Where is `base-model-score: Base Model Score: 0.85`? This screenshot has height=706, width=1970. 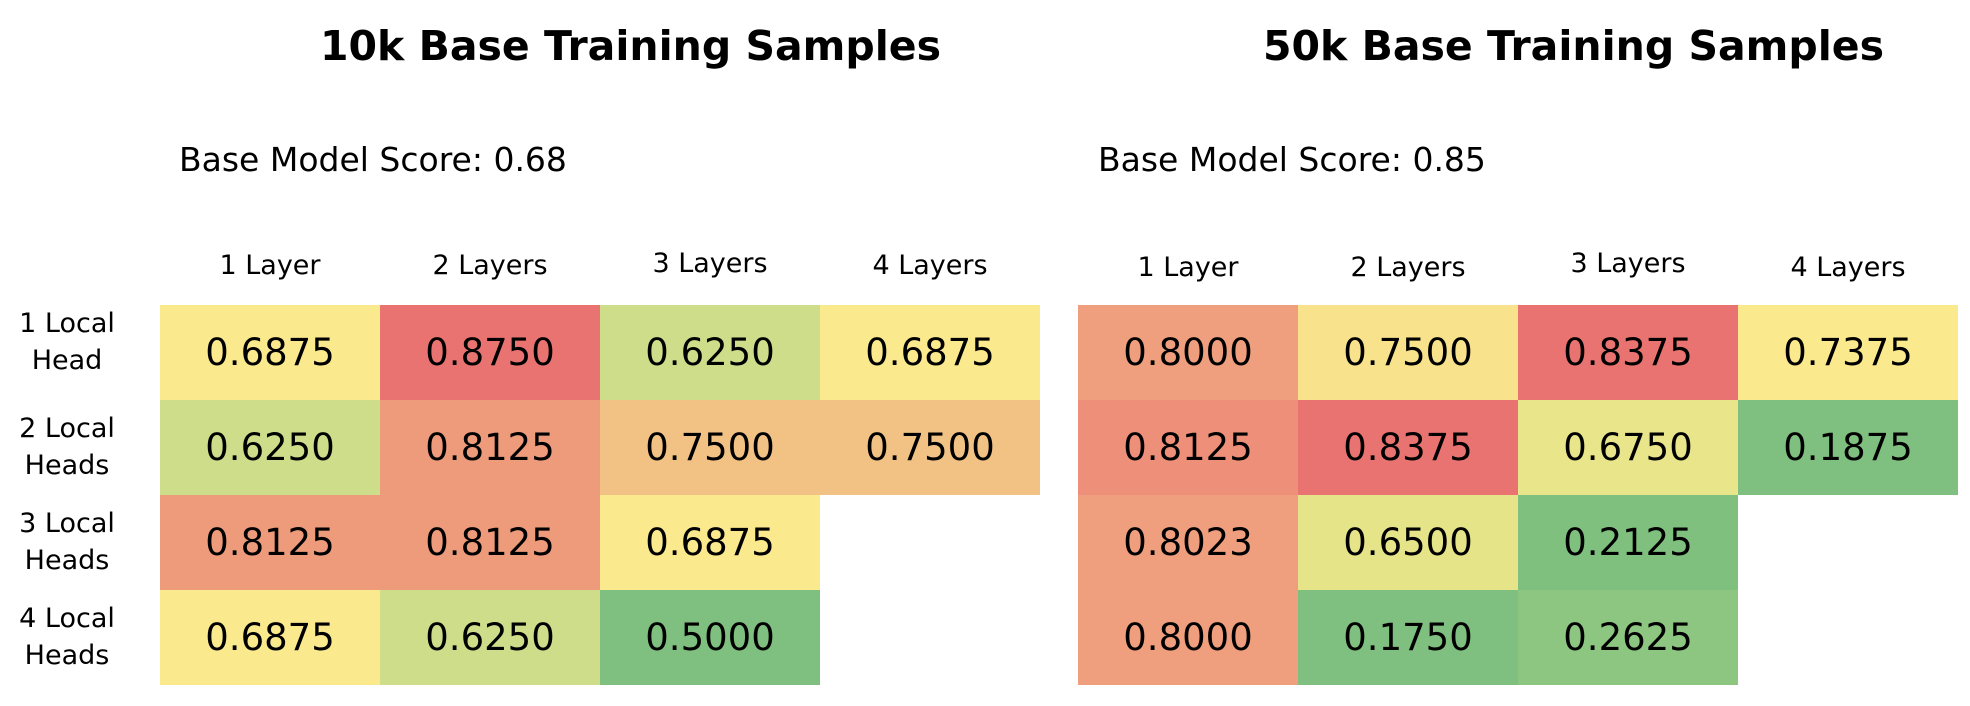
base-model-score: Base Model Score: 0.85 is located at coordinates (1292, 159).